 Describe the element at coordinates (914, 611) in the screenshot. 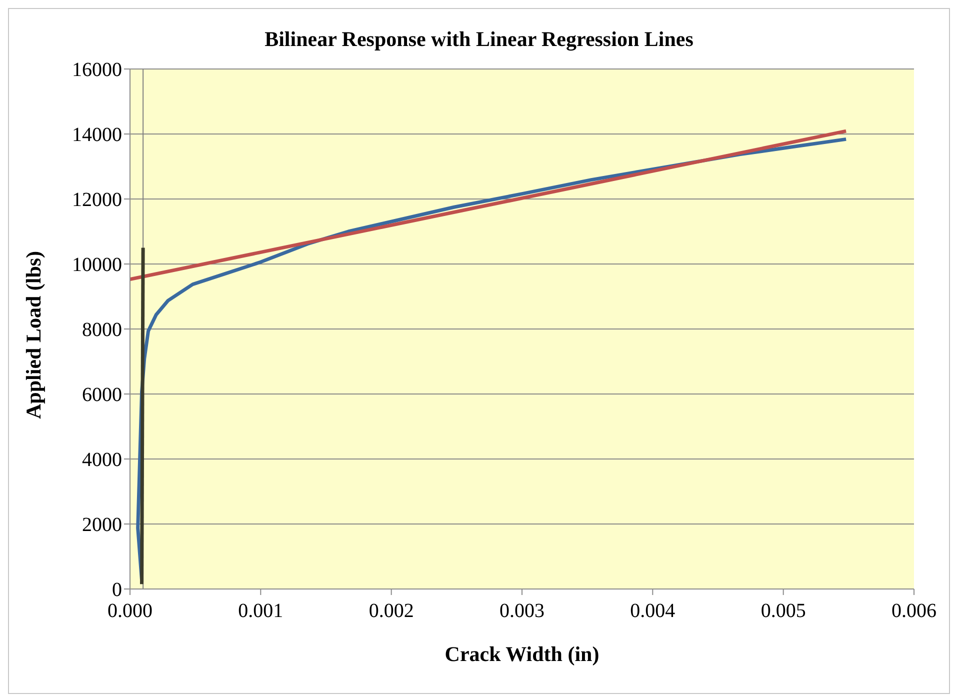

I see `x-tick-label: 0.006` at that location.